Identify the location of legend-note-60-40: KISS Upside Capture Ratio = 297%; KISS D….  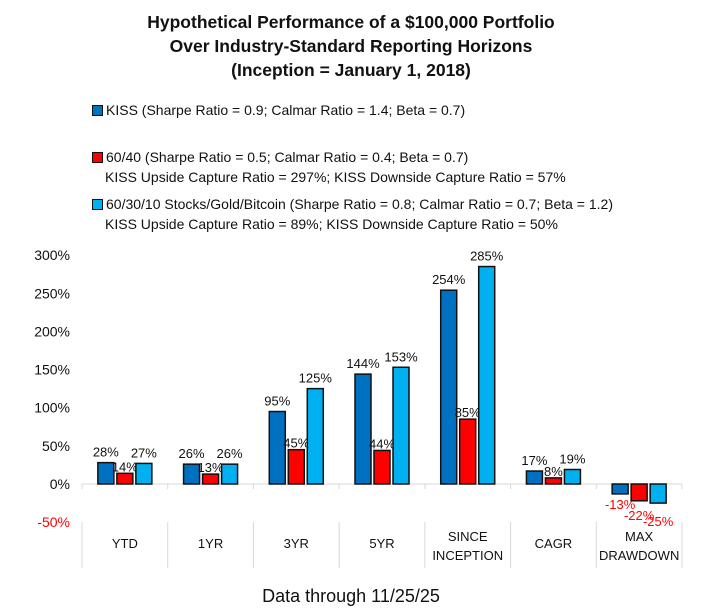
(335, 177).